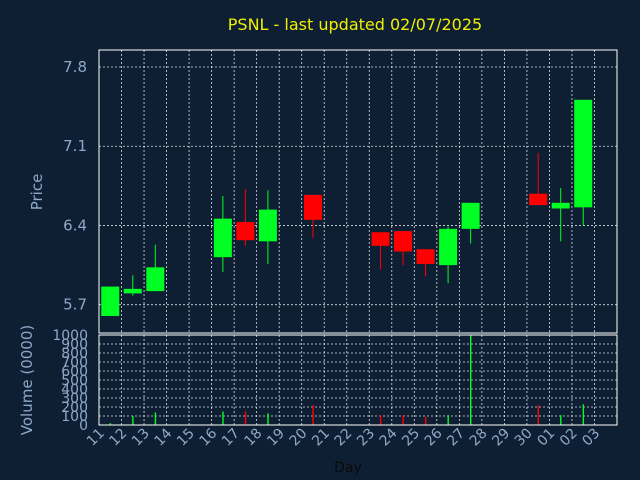 Image resolution: width=640 pixels, height=480 pixels. What do you see at coordinates (74, 345) in the screenshot?
I see `volume-tick-label: 900` at bounding box center [74, 345].